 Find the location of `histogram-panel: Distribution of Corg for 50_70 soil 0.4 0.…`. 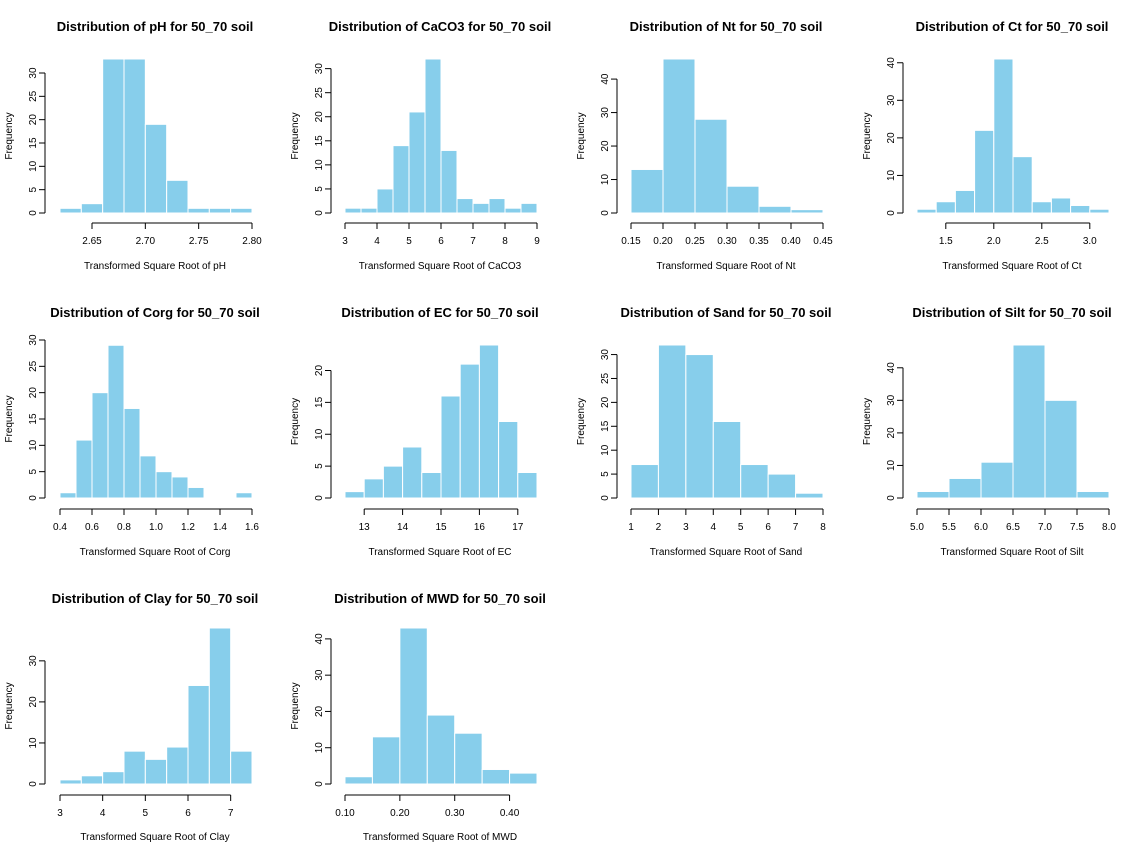

histogram-panel: Distribution of Corg for 50_70 soil 0.4 0.… is located at coordinates (132, 431).